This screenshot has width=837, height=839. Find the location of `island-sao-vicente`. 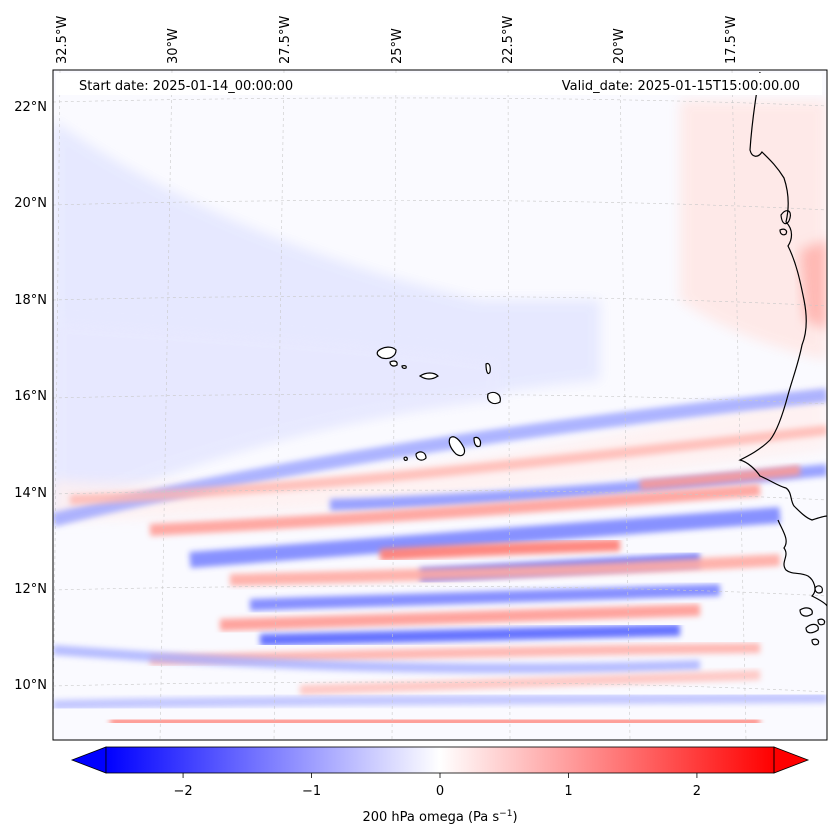

island-sao-vicente is located at coordinates (393, 363).